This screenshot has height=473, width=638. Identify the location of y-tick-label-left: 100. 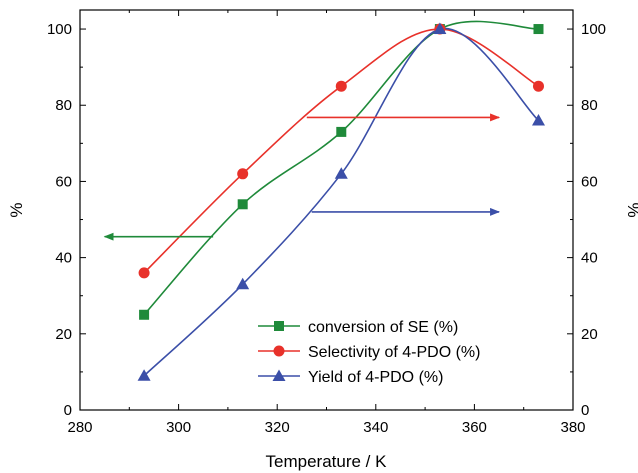
(59, 29).